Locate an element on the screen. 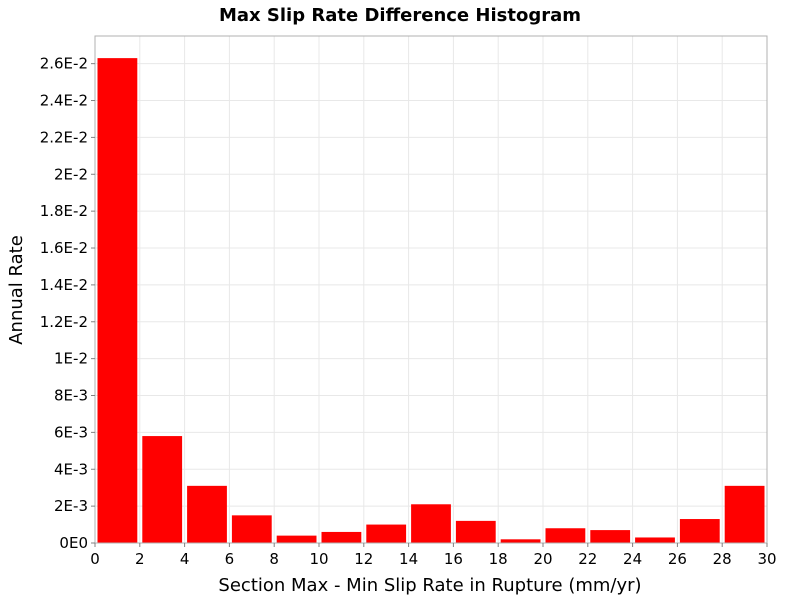 The width and height of the screenshot is (800, 600). y-tick-label: 8E-3 is located at coordinates (71, 396).